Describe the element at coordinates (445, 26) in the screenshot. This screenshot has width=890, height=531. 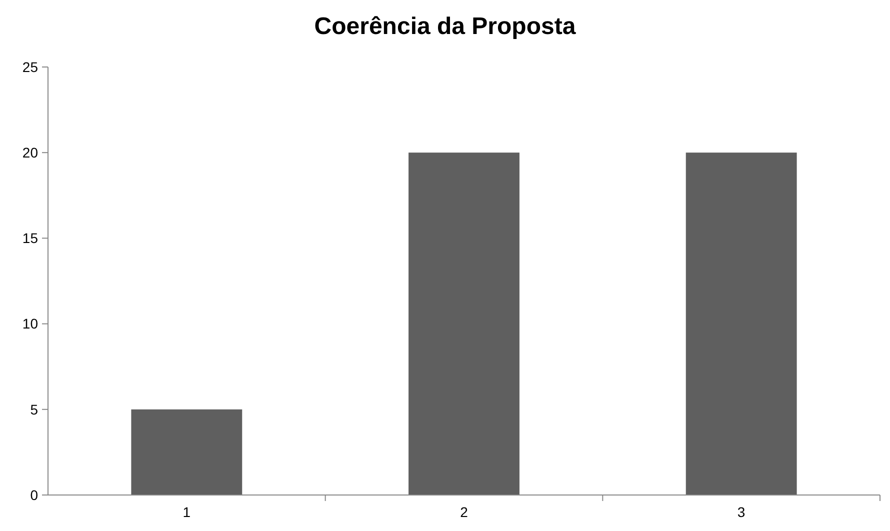
I see `chart-title: Coerência da Proposta` at that location.